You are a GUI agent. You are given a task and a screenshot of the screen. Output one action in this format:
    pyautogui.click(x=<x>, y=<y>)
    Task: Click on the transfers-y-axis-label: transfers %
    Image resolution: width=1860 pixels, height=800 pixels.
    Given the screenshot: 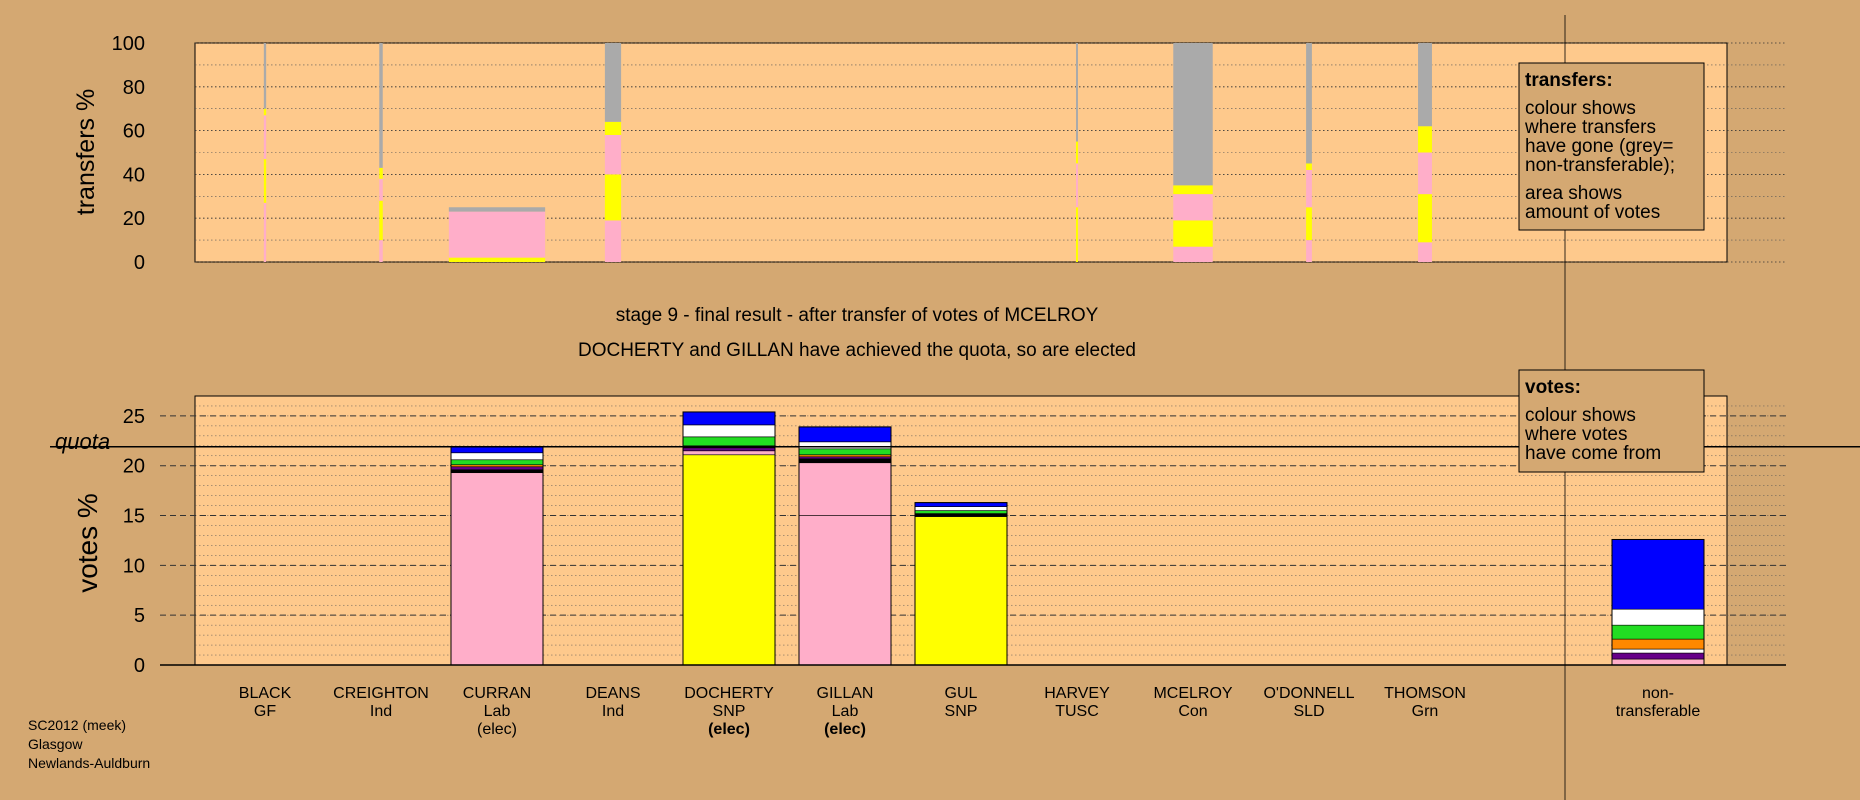 What is the action you would take?
    pyautogui.click(x=86, y=152)
    